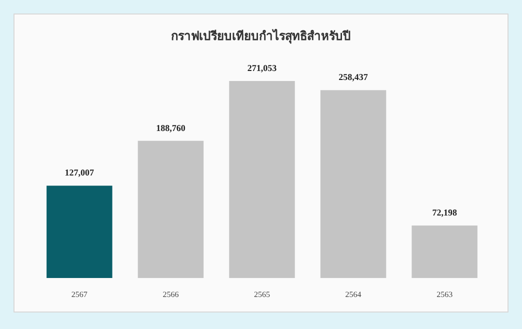  Describe the element at coordinates (170, 294) in the screenshot. I see `x-tick-label: 2566` at that location.